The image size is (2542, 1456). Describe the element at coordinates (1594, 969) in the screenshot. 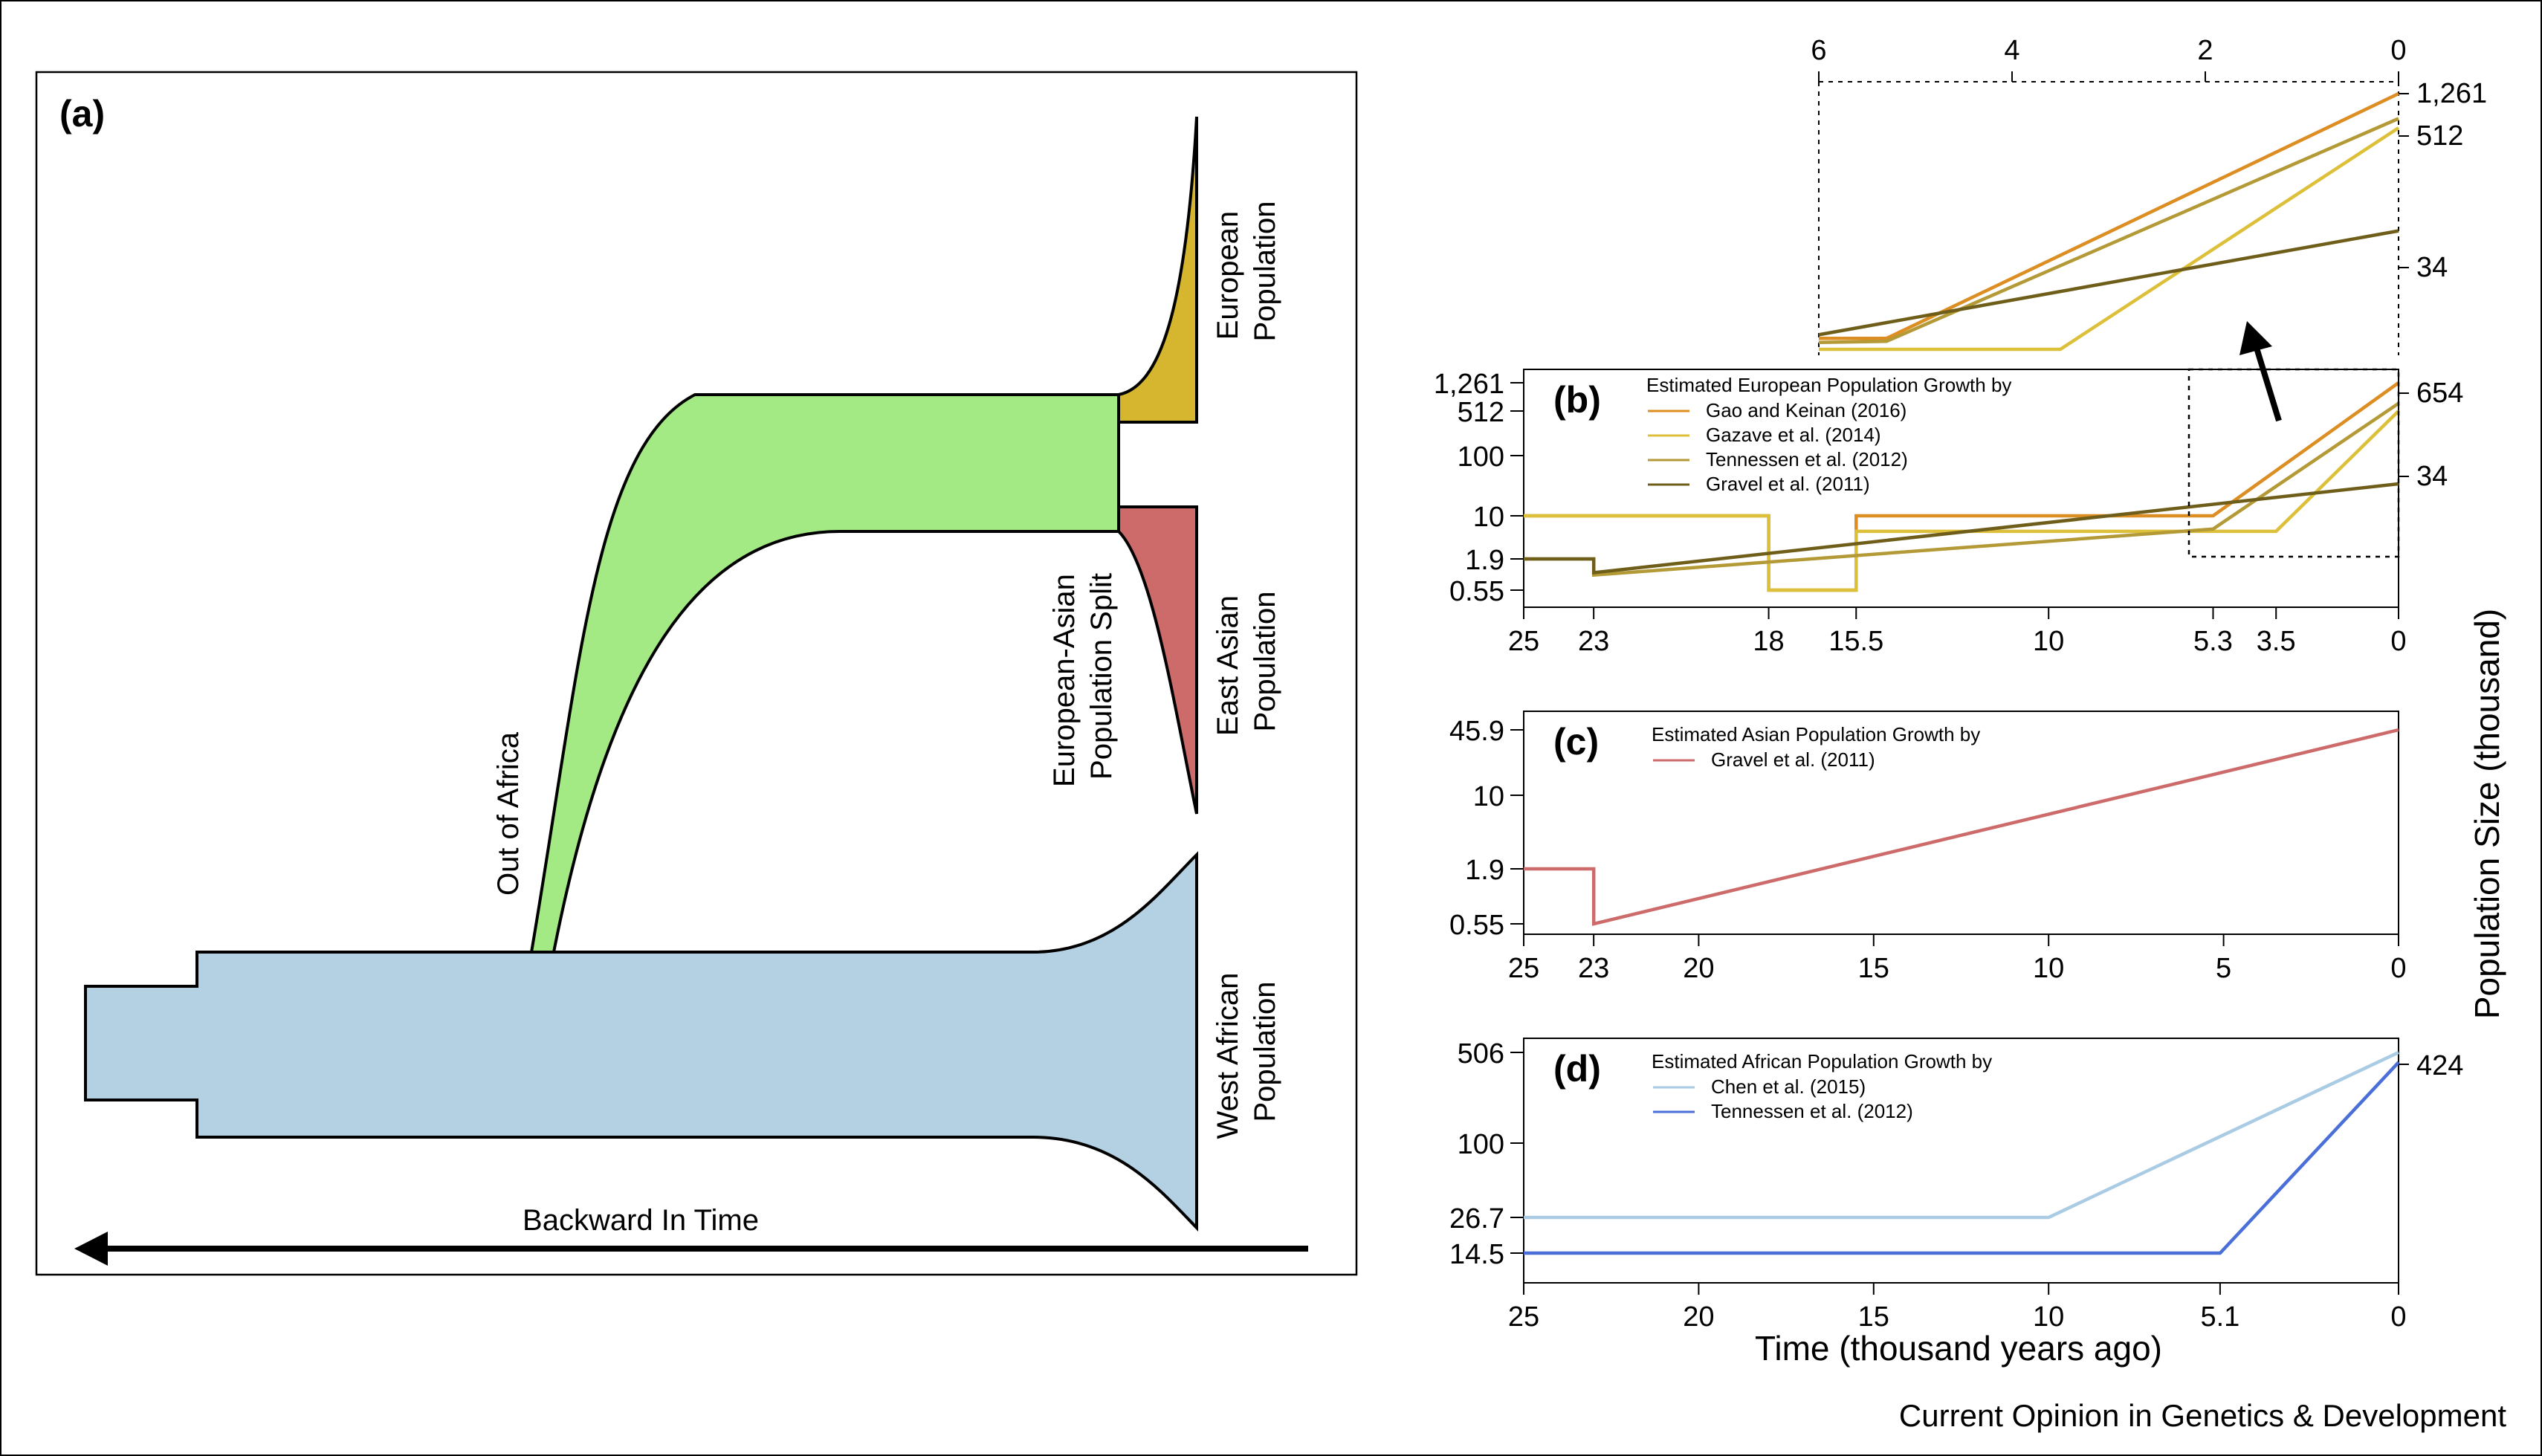

I see `x-tick-label-c: 23` at that location.